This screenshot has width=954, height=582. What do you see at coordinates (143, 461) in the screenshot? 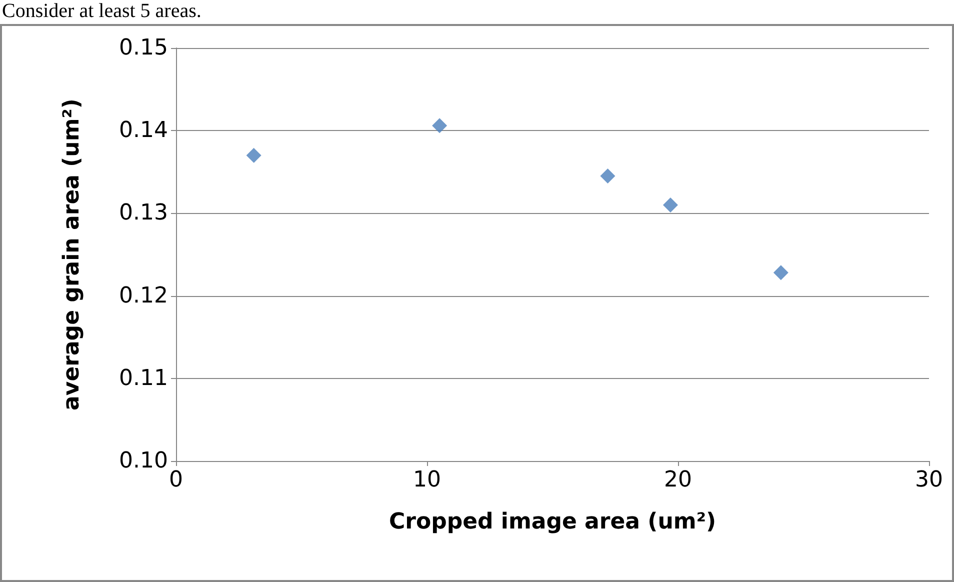
I see `y-tick-label: 0.10` at bounding box center [143, 461].